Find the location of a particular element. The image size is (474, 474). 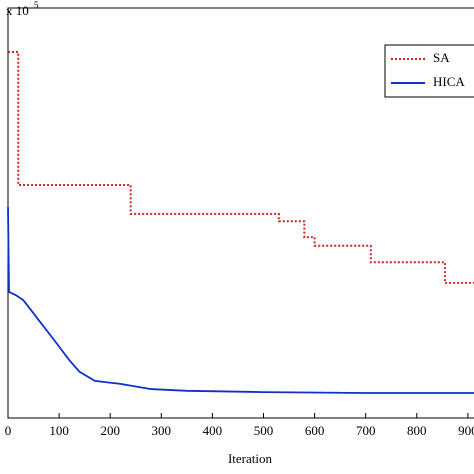

x-tick-label: 900 is located at coordinates (466, 430).